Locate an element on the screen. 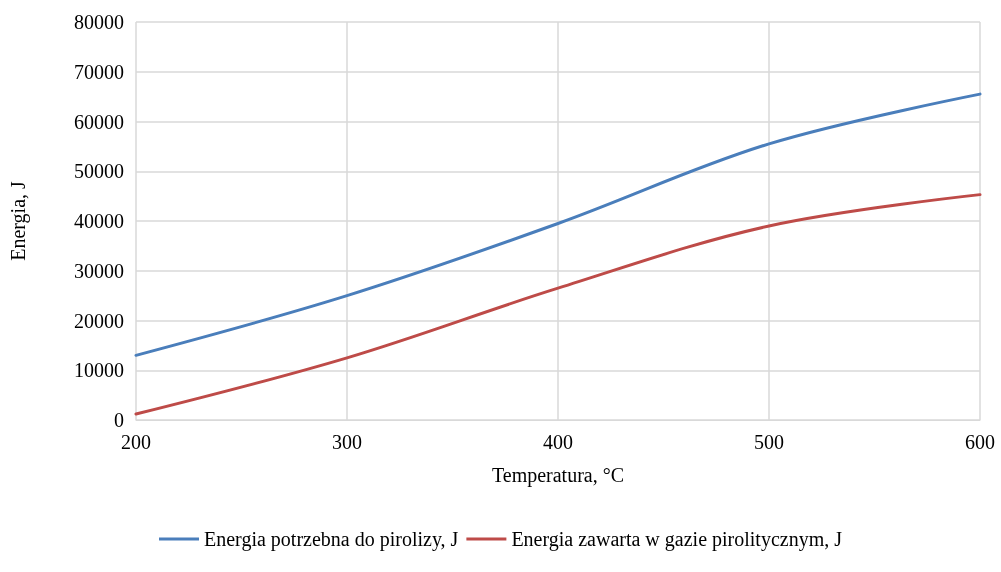 Image resolution: width=1001 pixels, height=572 pixels. y-tick-label: 30000 is located at coordinates (99, 270).